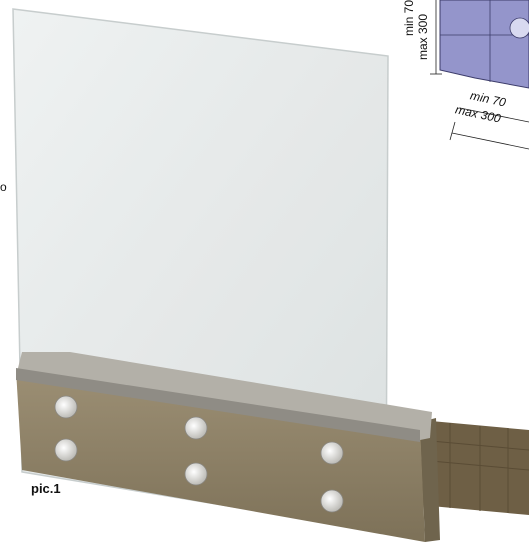 The height and width of the screenshot is (542, 529). What do you see at coordinates (199, 454) in the screenshot?
I see `glass-mount-bolts` at bounding box center [199, 454].